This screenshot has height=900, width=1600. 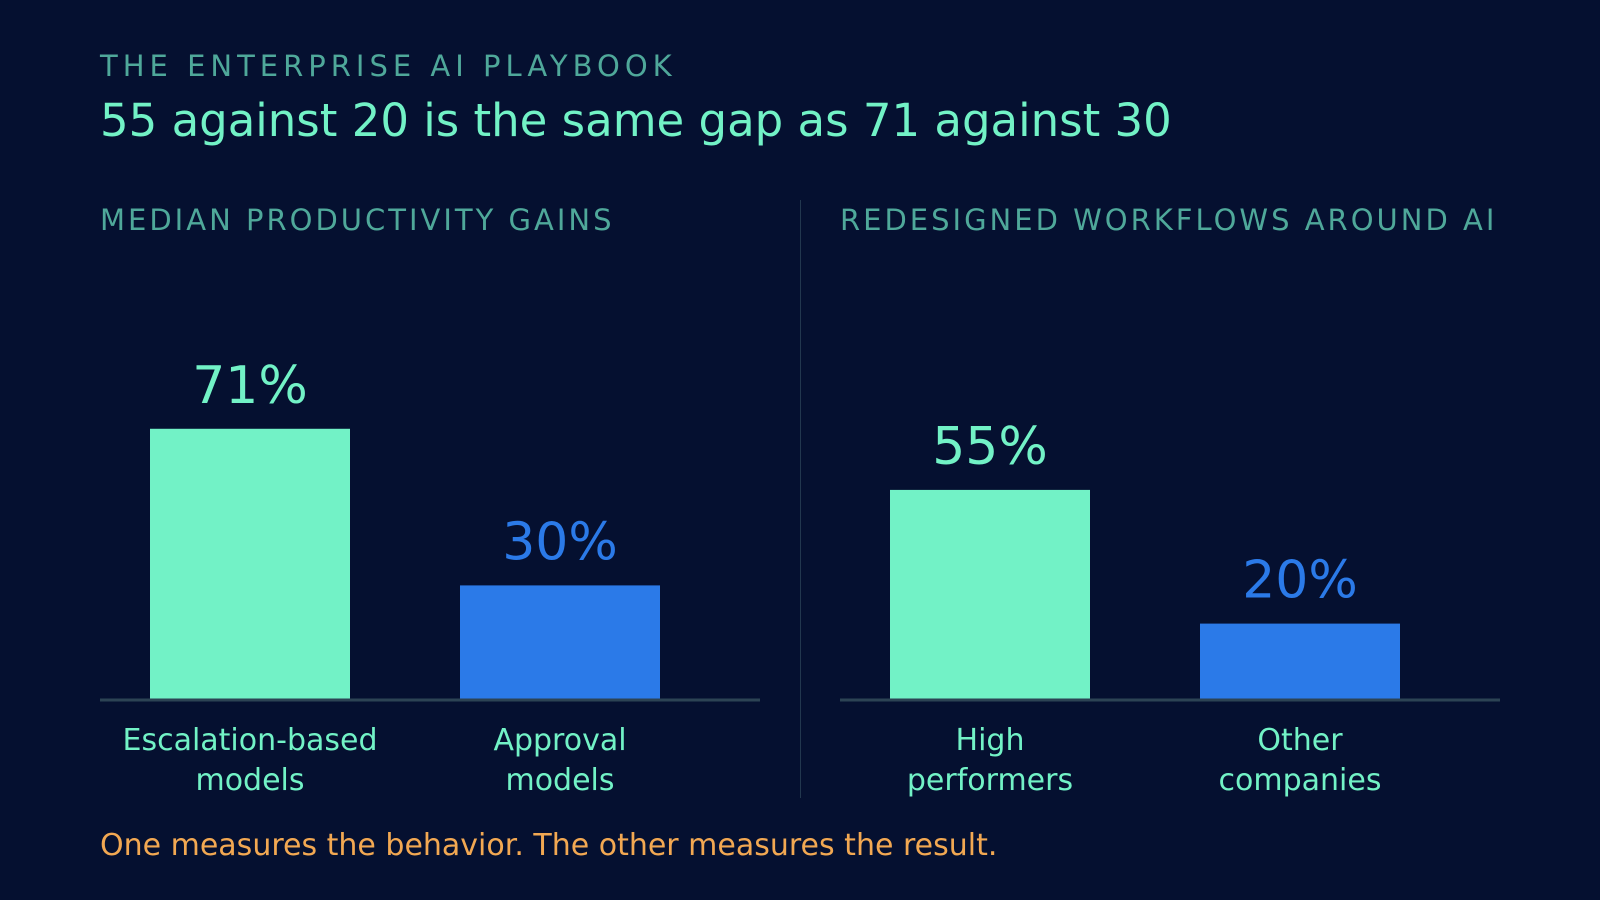 What do you see at coordinates (249, 780) in the screenshot?
I see `chart-1-category-label-1-line-2: models` at bounding box center [249, 780].